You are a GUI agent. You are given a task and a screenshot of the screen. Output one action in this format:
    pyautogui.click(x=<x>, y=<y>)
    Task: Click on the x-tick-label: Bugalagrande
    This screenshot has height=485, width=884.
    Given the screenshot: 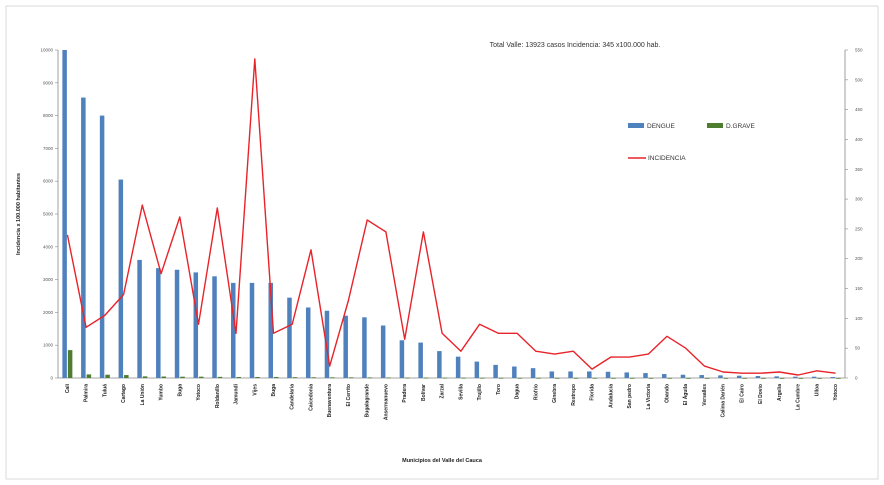 What is the action you would take?
    pyautogui.click(x=368, y=401)
    